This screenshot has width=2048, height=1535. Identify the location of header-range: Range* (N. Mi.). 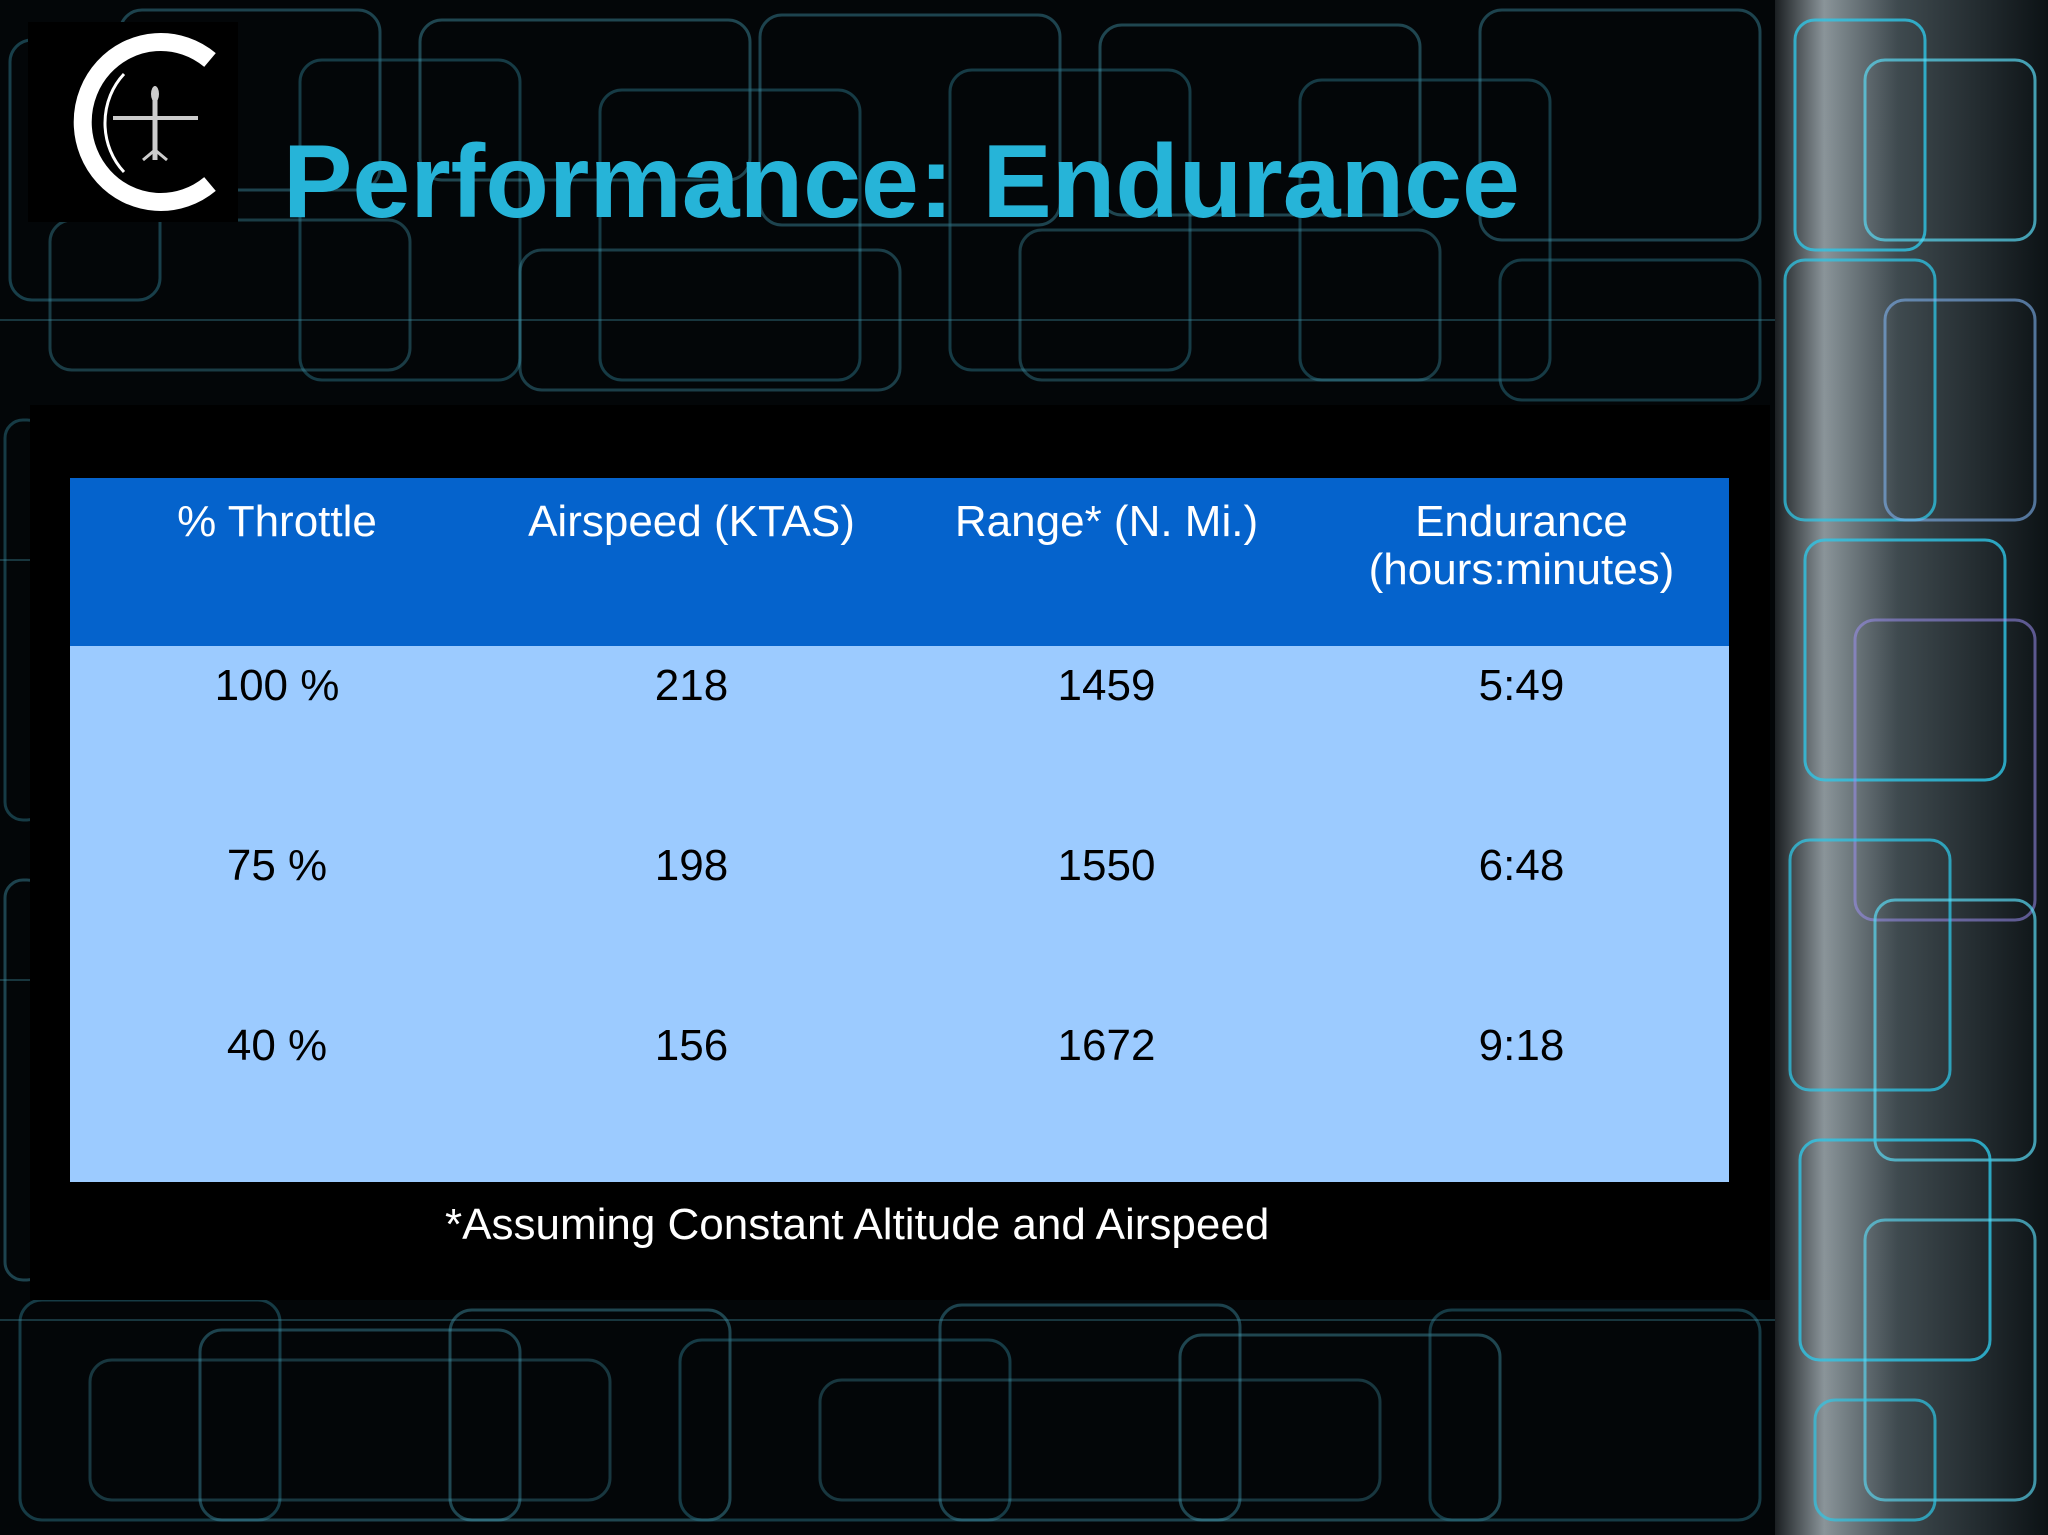
(1106, 562).